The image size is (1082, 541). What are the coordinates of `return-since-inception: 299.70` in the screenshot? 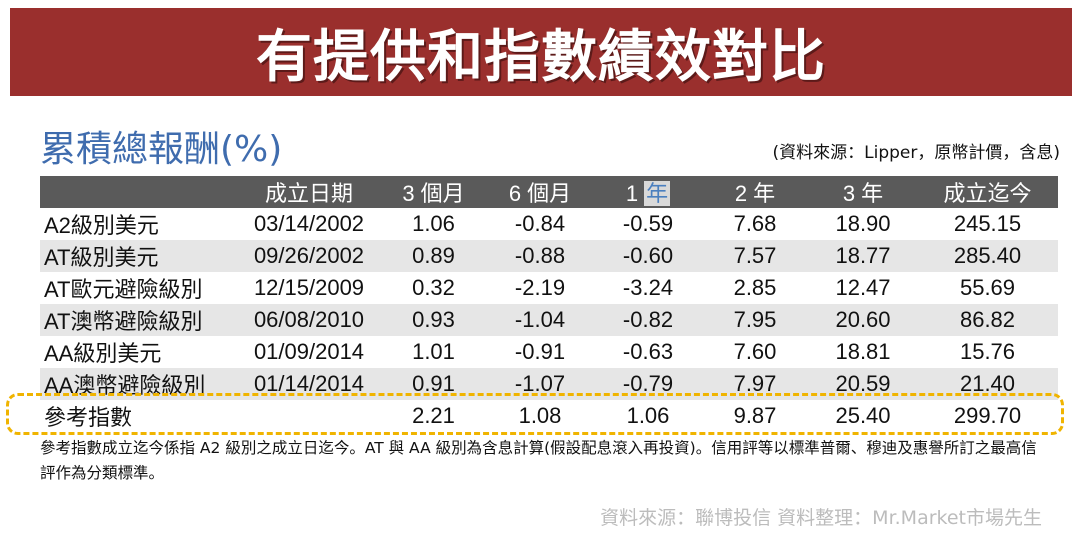 It's located at (987, 416).